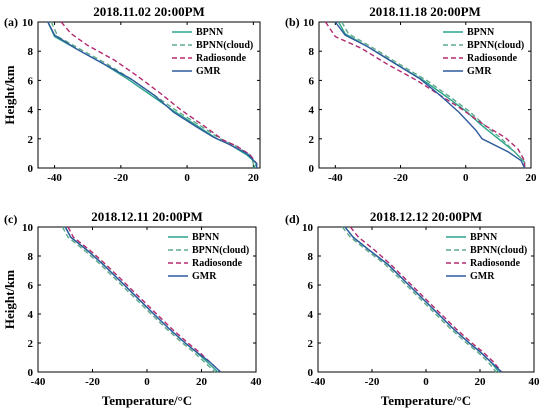 This screenshot has width=550, height=411. I want to click on panel-tag: (a), so click(11, 22).